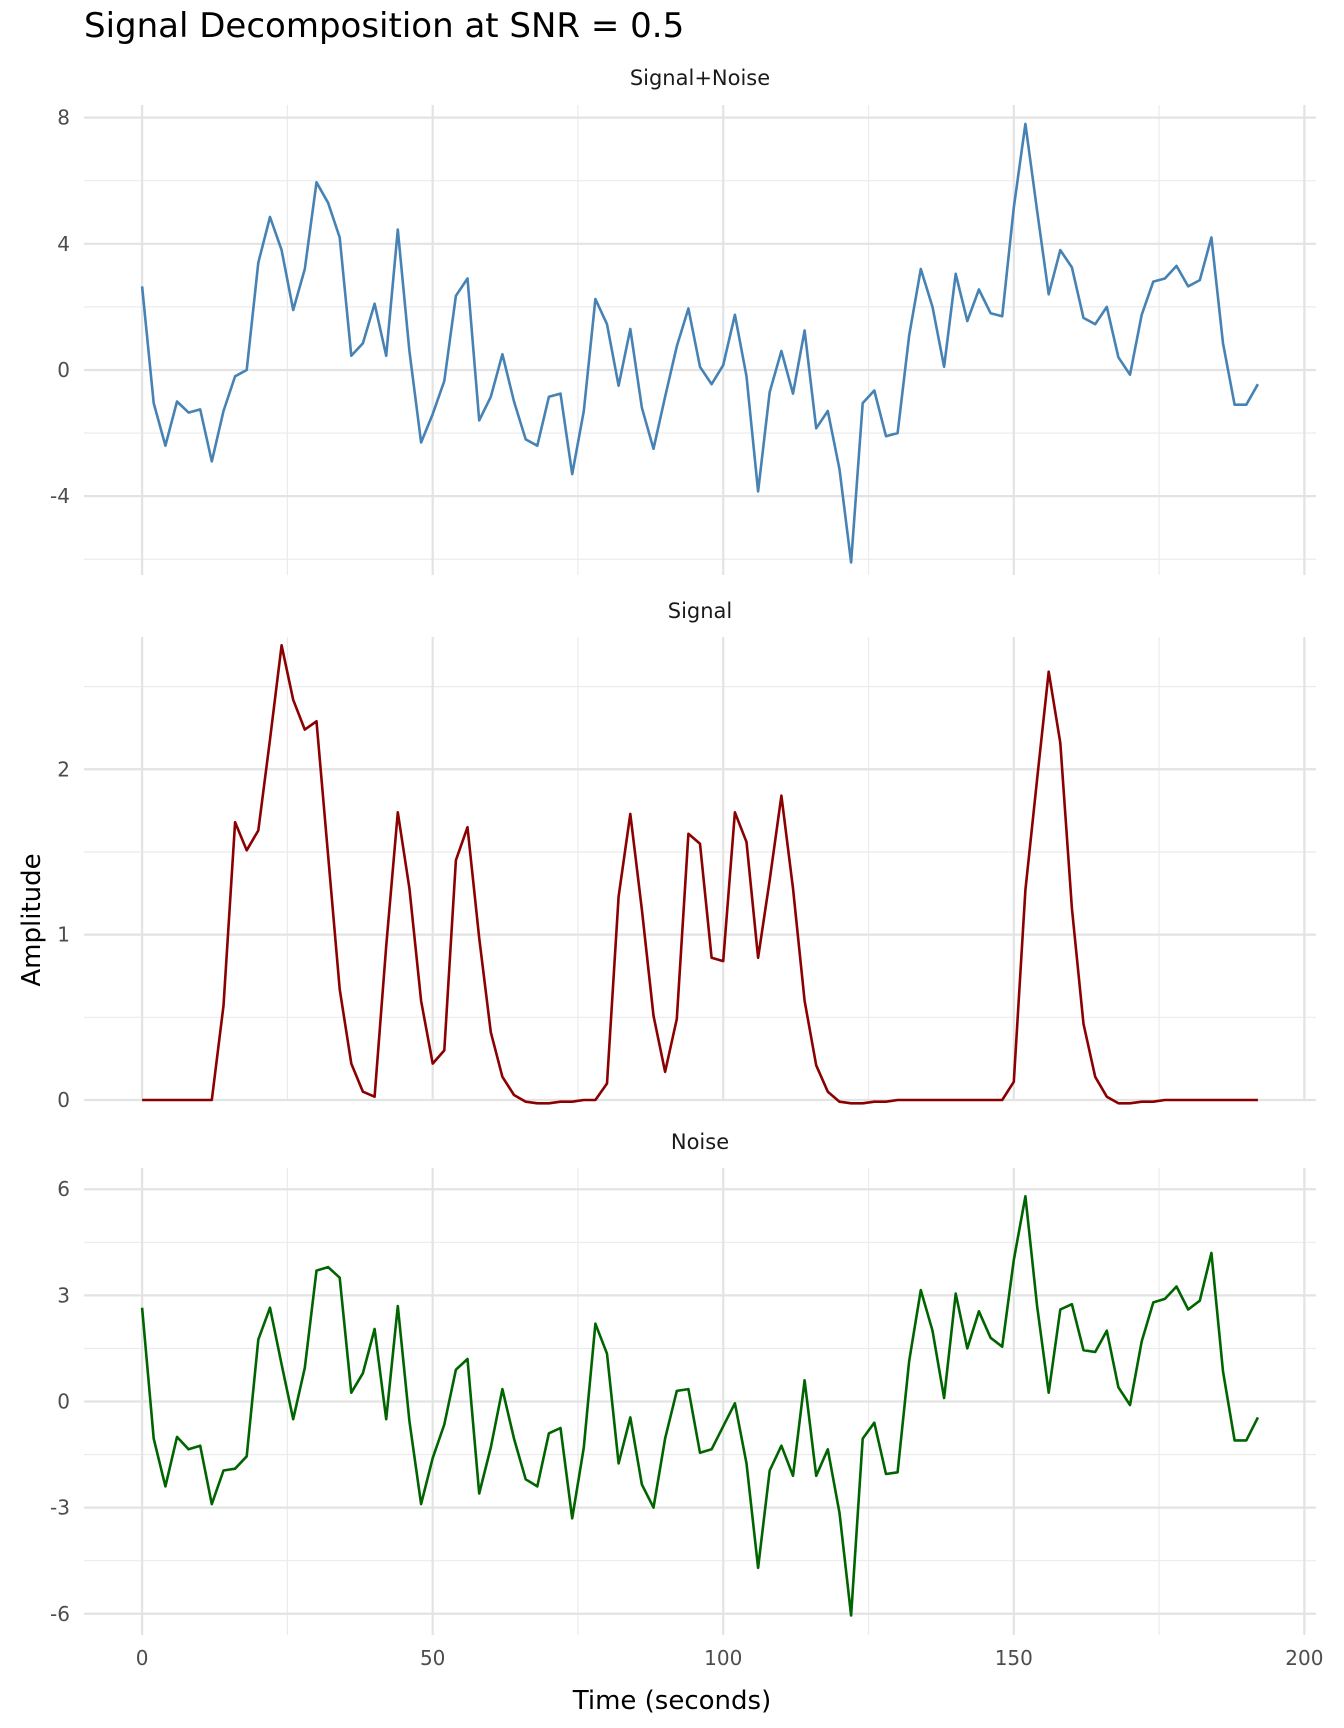  I want to click on y-tick-label: 2, so click(63, 769).